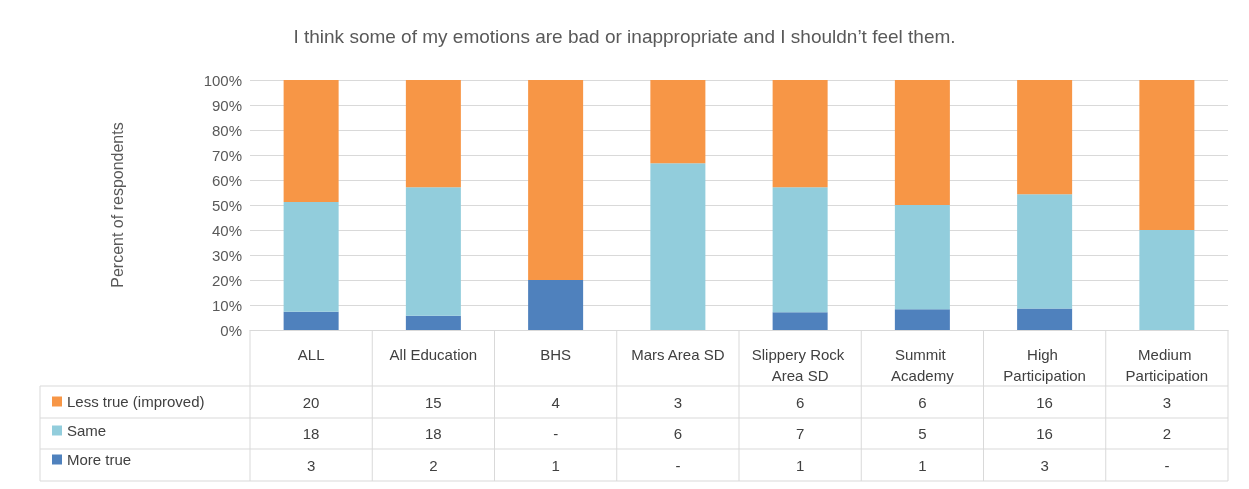  I want to click on x-tick-label: ALL, so click(311, 354).